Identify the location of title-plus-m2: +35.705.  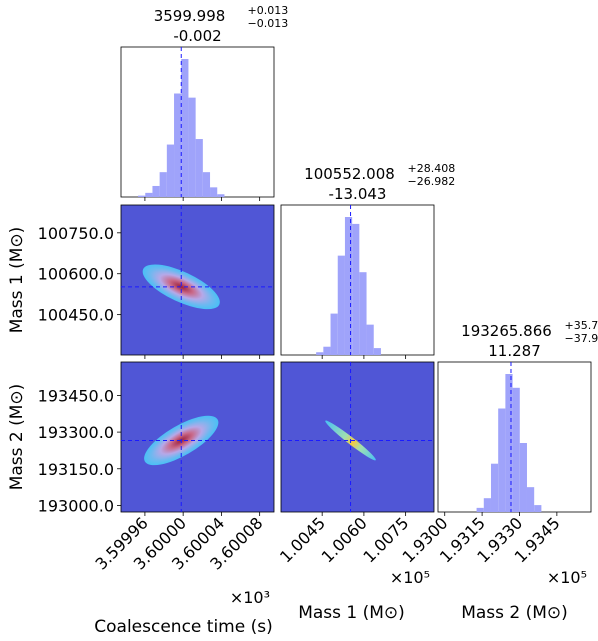
(581, 325).